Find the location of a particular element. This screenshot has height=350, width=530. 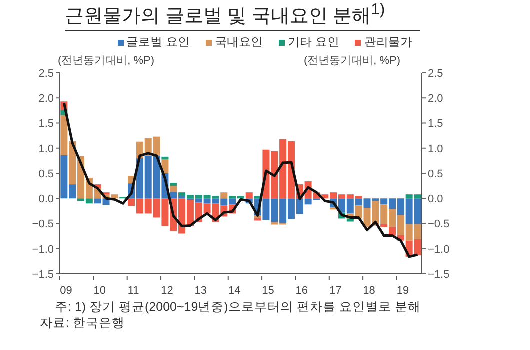

y-tick-label: −0.5 is located at coordinates (43, 224).